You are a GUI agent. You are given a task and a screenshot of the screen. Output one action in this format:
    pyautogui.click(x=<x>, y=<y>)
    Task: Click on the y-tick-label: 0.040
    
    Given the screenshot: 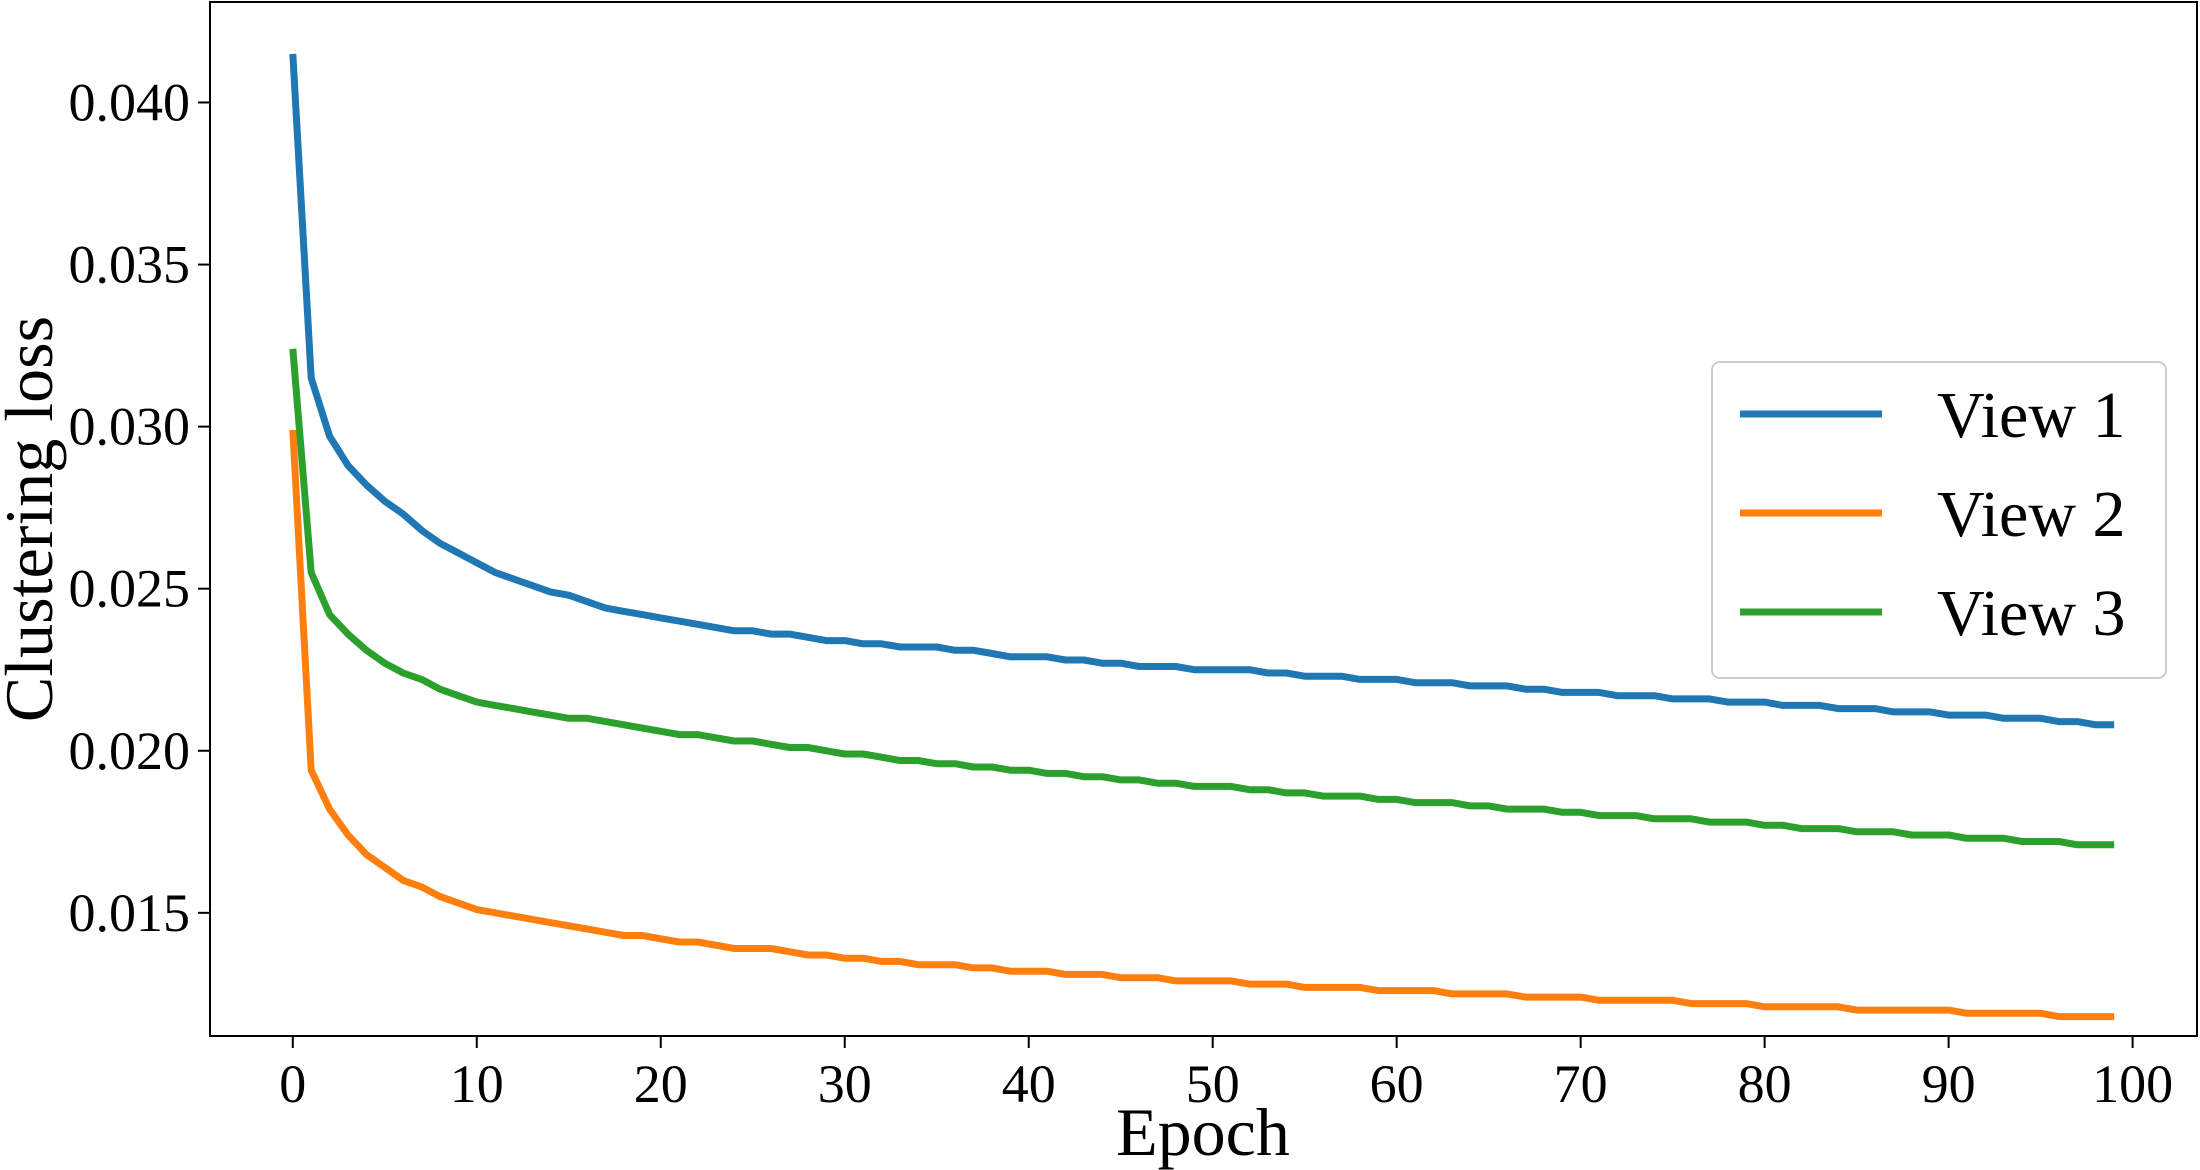 What is the action you would take?
    pyautogui.click(x=130, y=102)
    